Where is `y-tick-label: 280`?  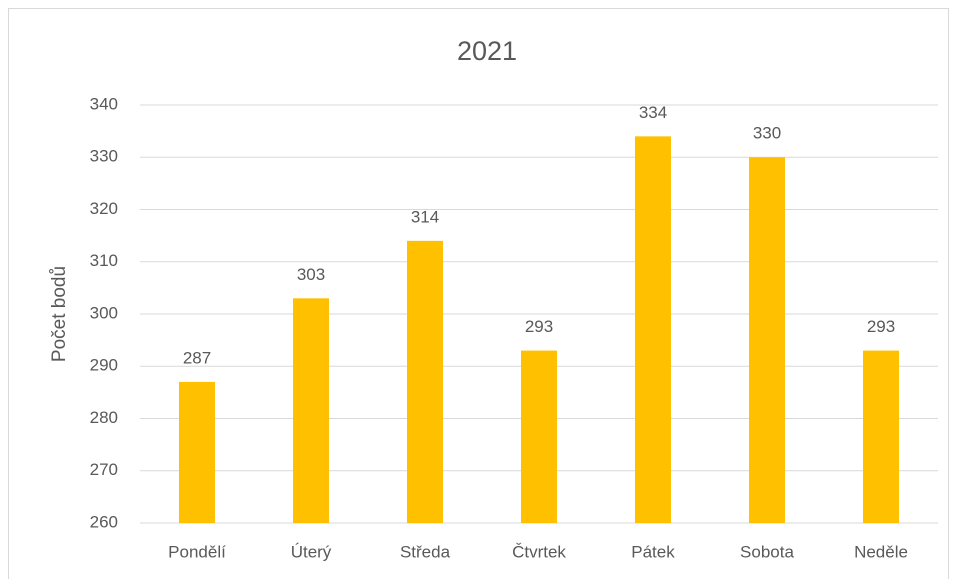
y-tick-label: 280 is located at coordinates (104, 417).